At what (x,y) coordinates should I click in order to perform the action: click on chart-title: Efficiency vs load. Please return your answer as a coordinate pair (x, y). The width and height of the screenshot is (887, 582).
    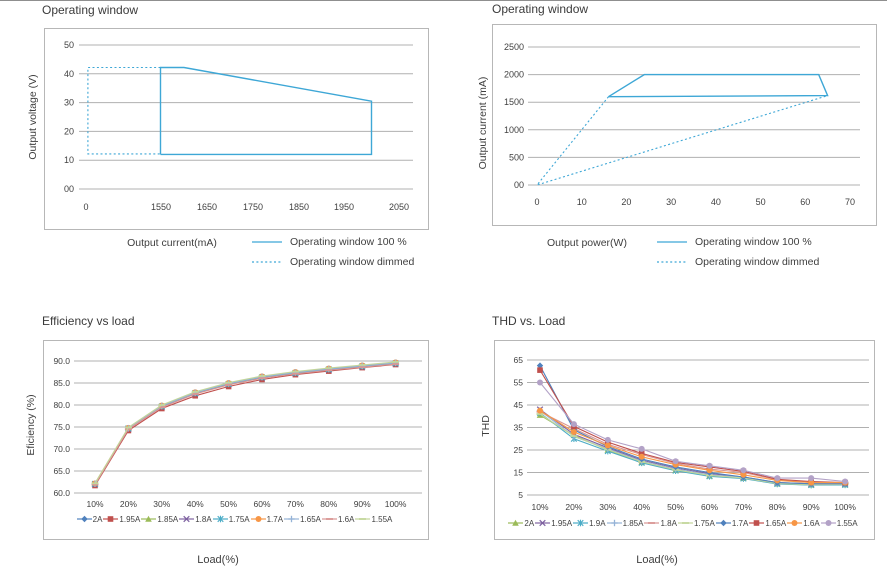
    Looking at the image, I should click on (88, 321).